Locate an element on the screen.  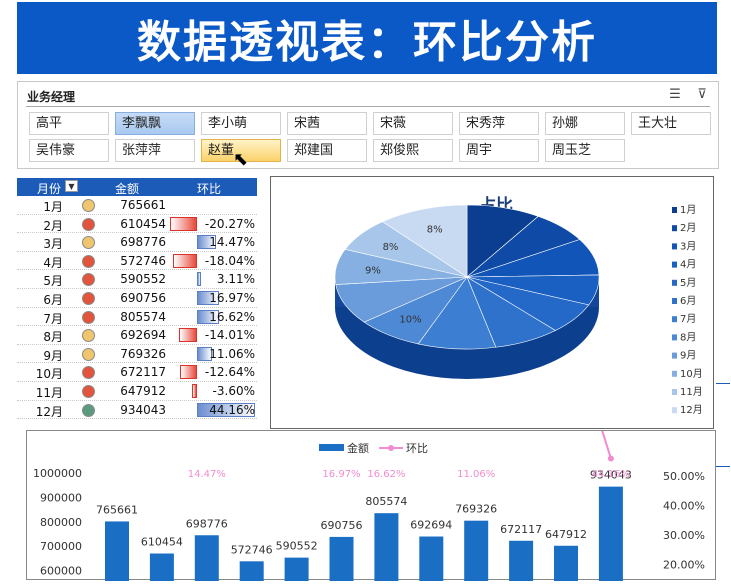
mom-cell: 11.06% is located at coordinates (232, 353).